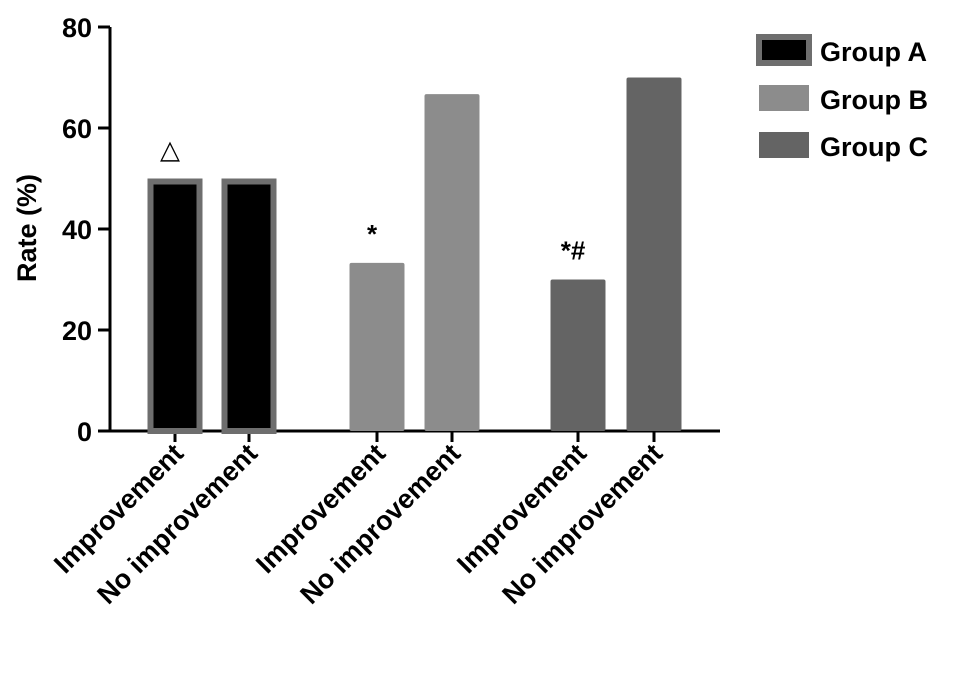 Image resolution: width=969 pixels, height=673 pixels. What do you see at coordinates (578, 355) in the screenshot?
I see `bar-group-c-improvement` at bounding box center [578, 355].